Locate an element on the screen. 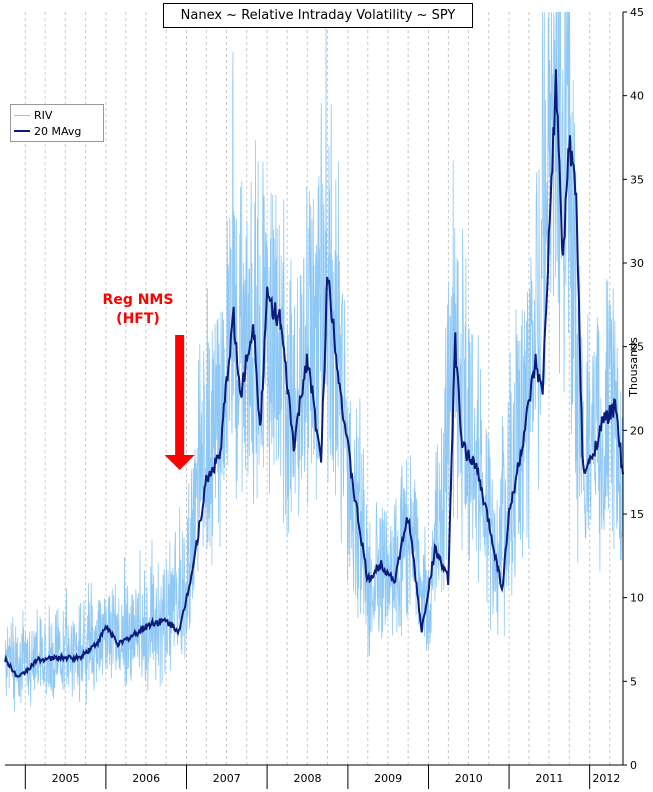 The height and width of the screenshot is (792, 653). reg-nms-annotation: Reg NMS (HFT) is located at coordinates (138, 310).